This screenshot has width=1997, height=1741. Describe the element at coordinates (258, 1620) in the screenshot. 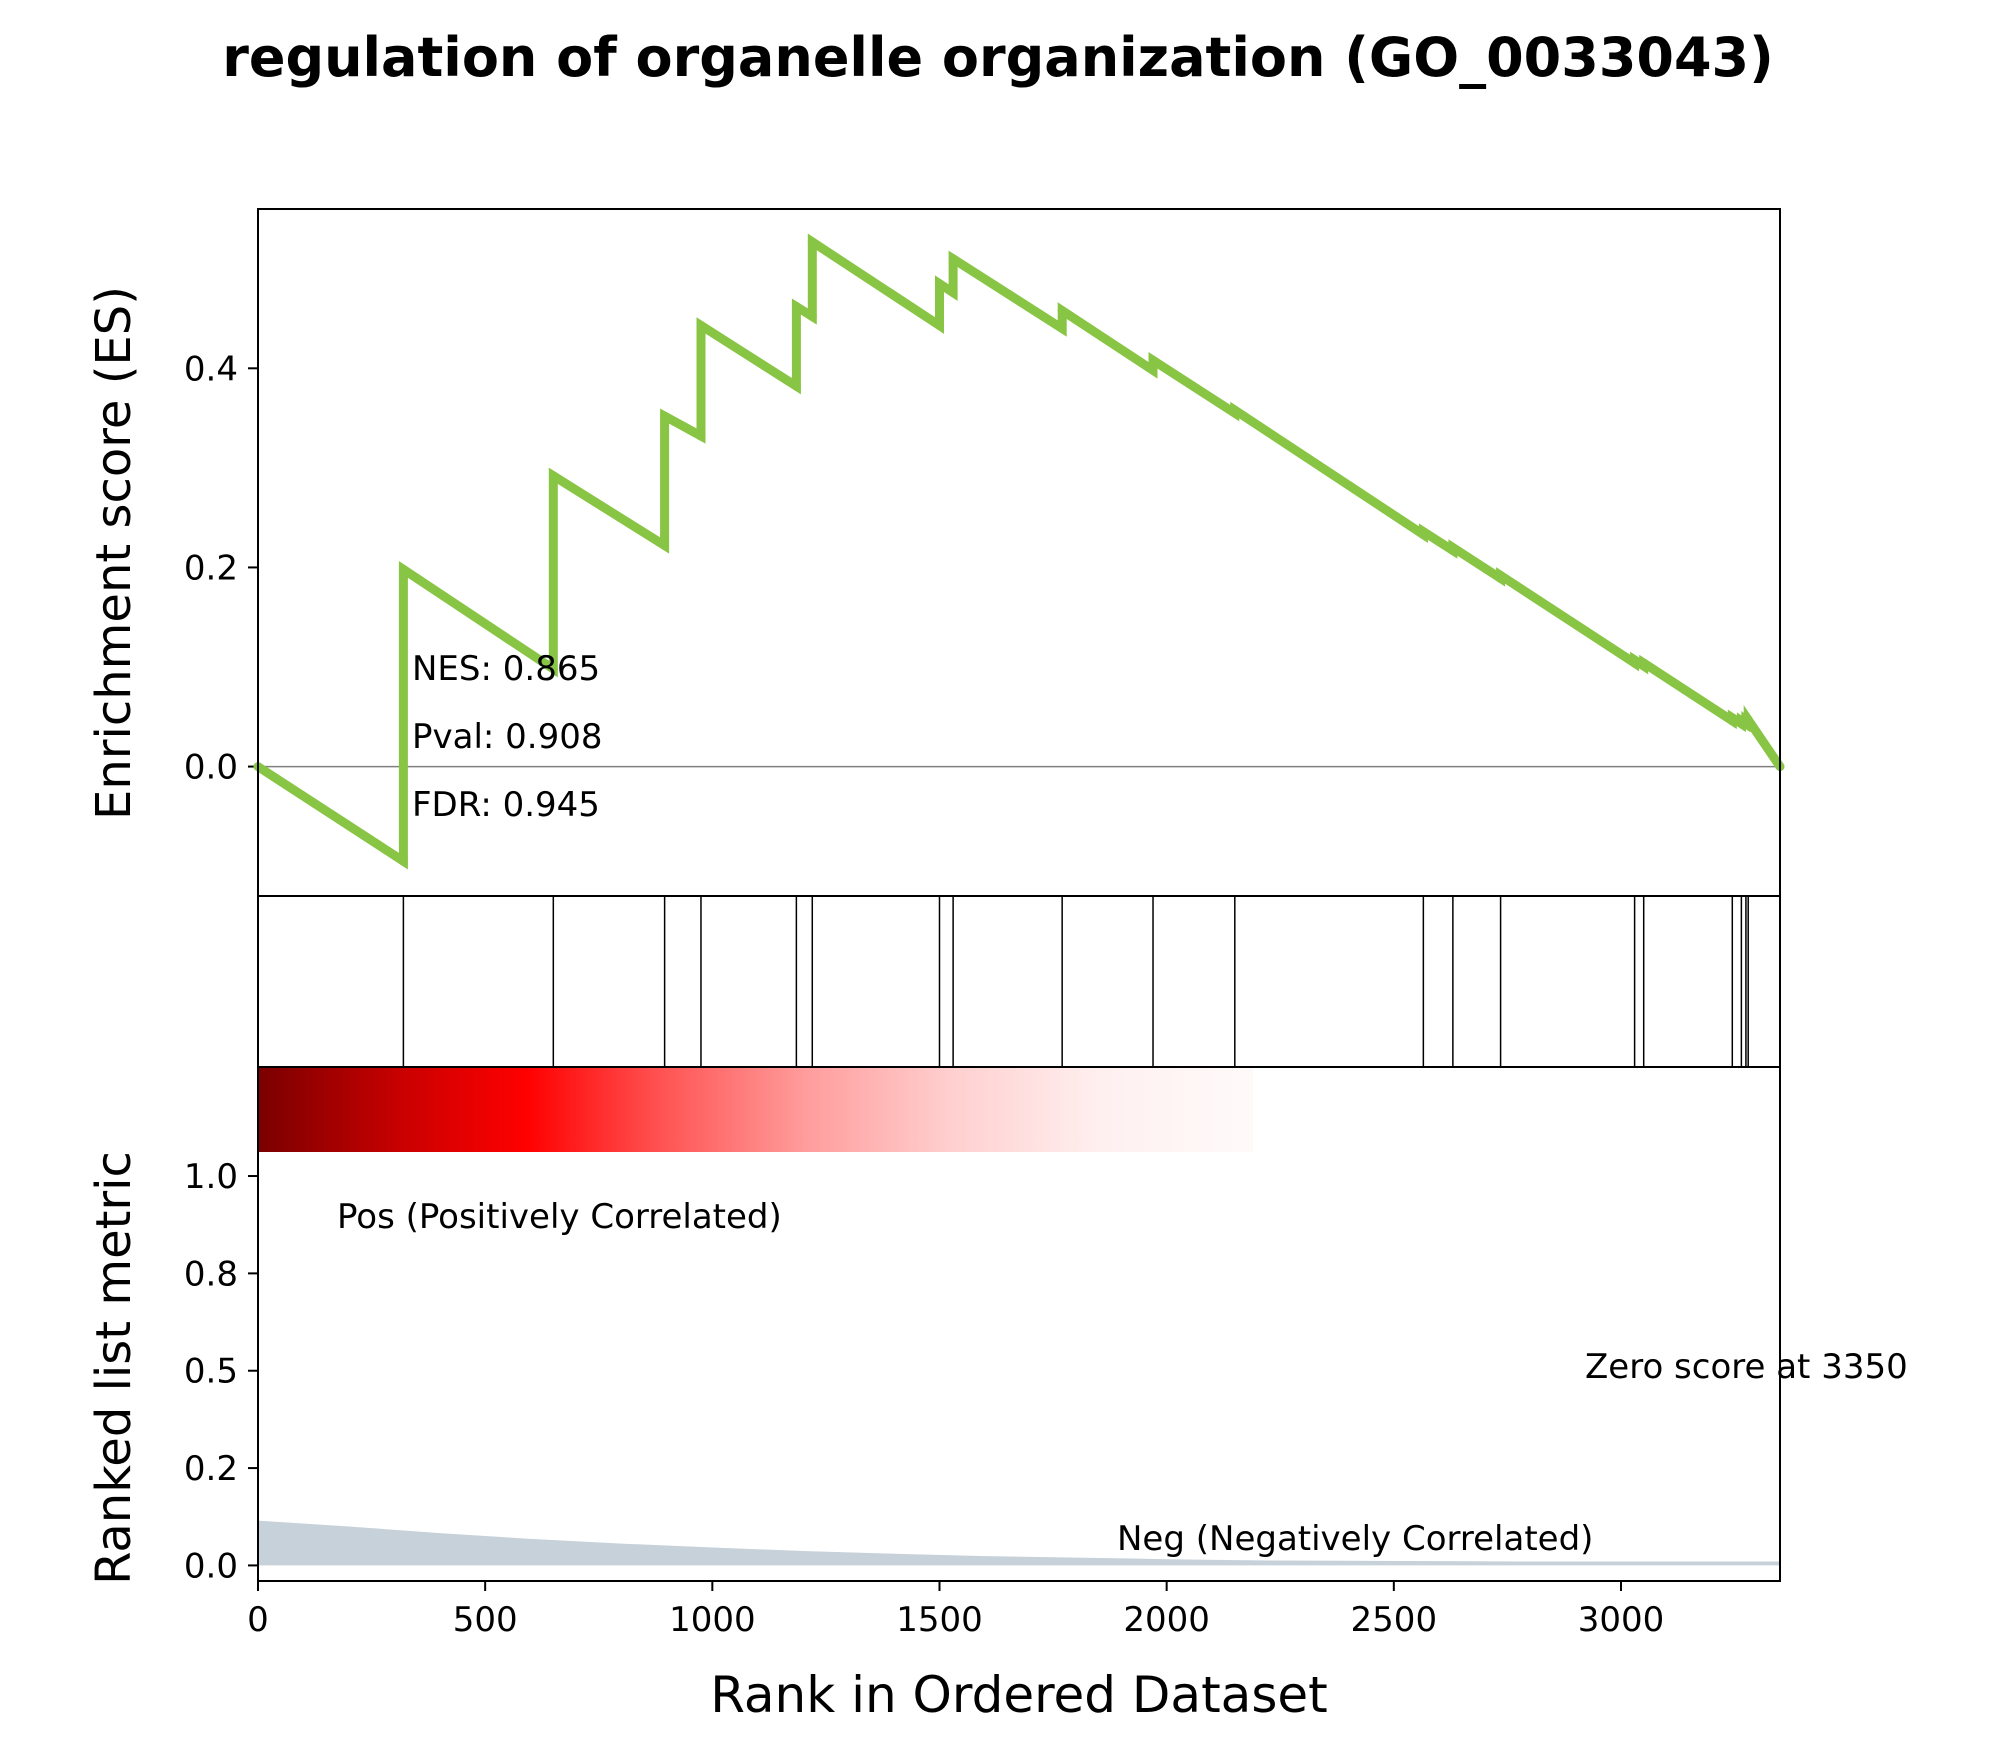

I see `x-tick-label: 0` at that location.